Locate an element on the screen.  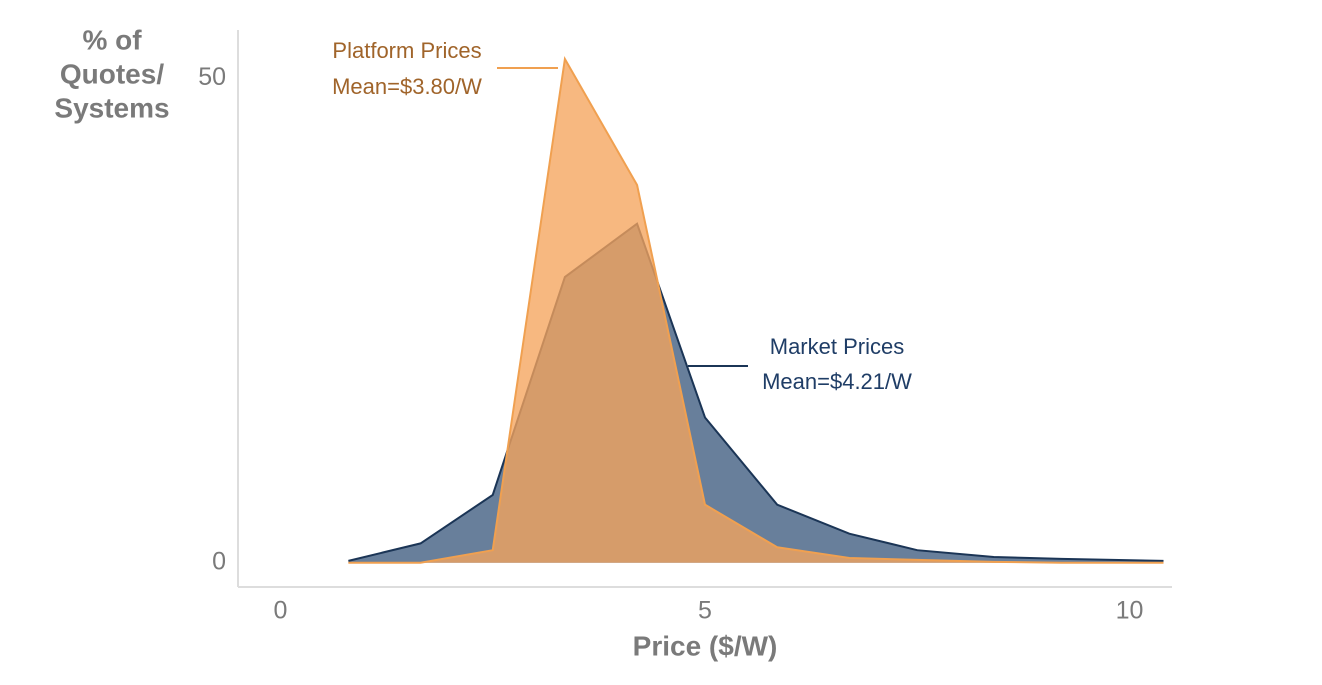
x-axis-label: Price ($/W) is located at coordinates (705, 645).